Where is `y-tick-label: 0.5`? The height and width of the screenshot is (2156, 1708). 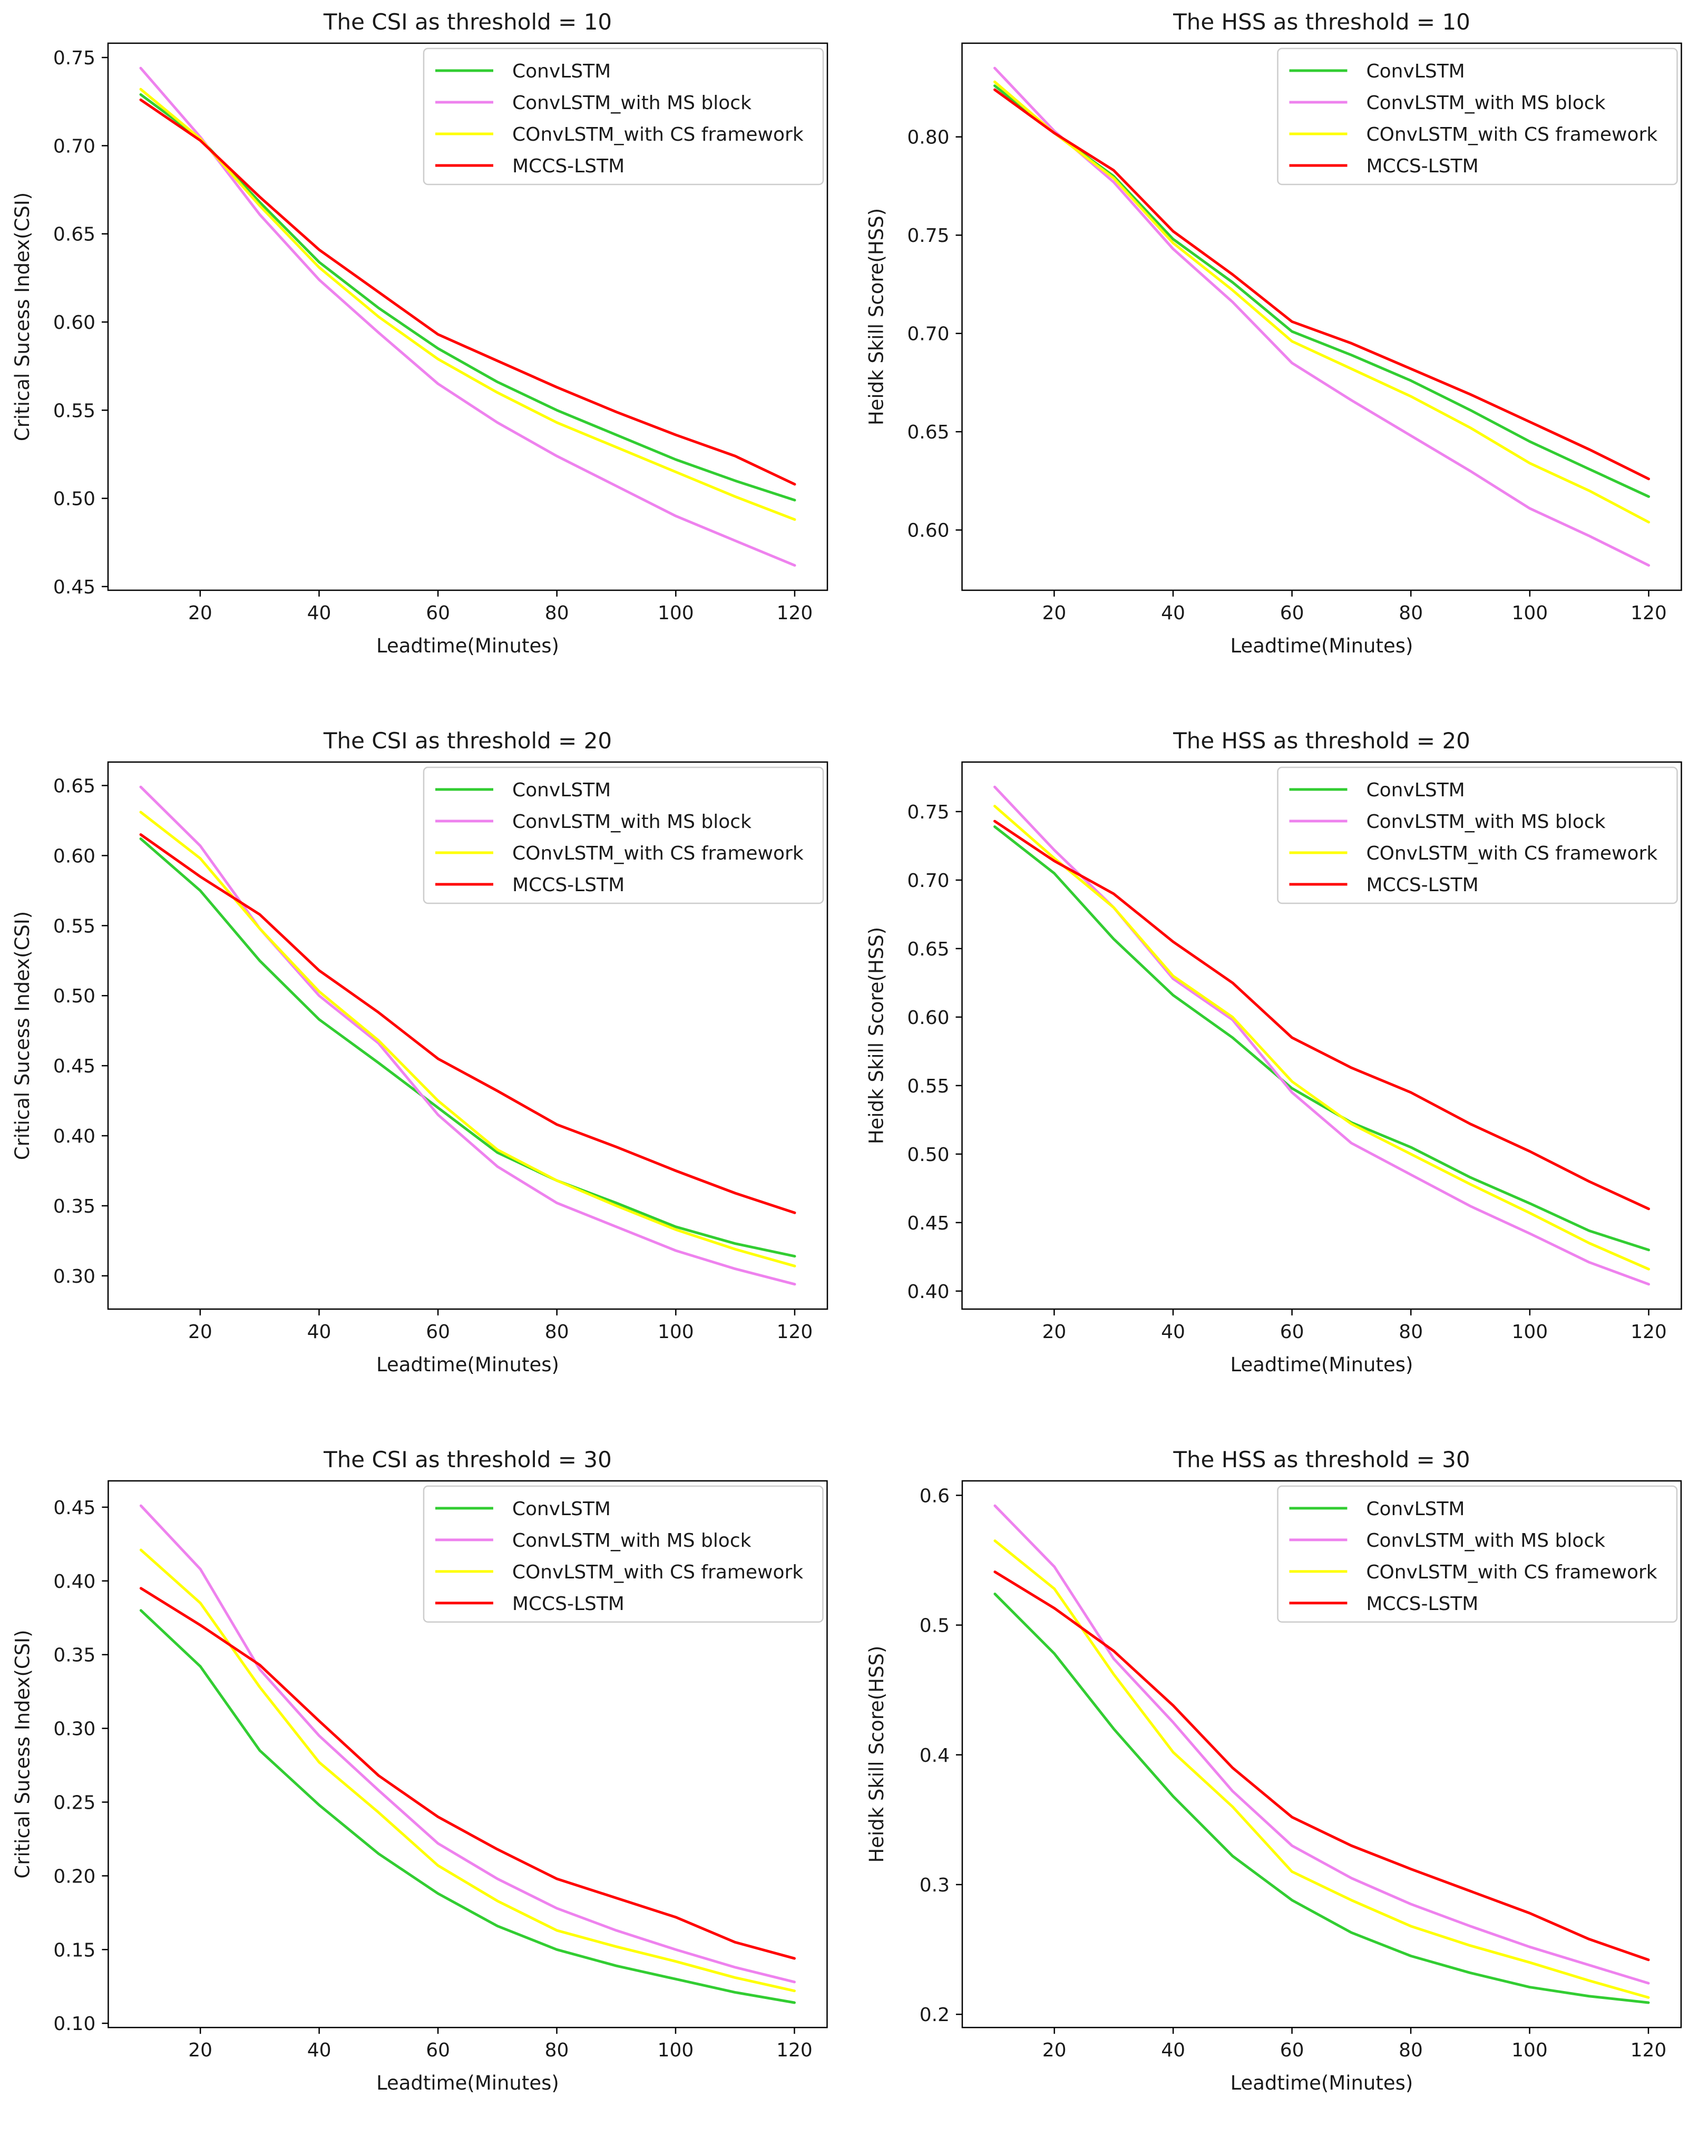
y-tick-label: 0.5 is located at coordinates (935, 1626).